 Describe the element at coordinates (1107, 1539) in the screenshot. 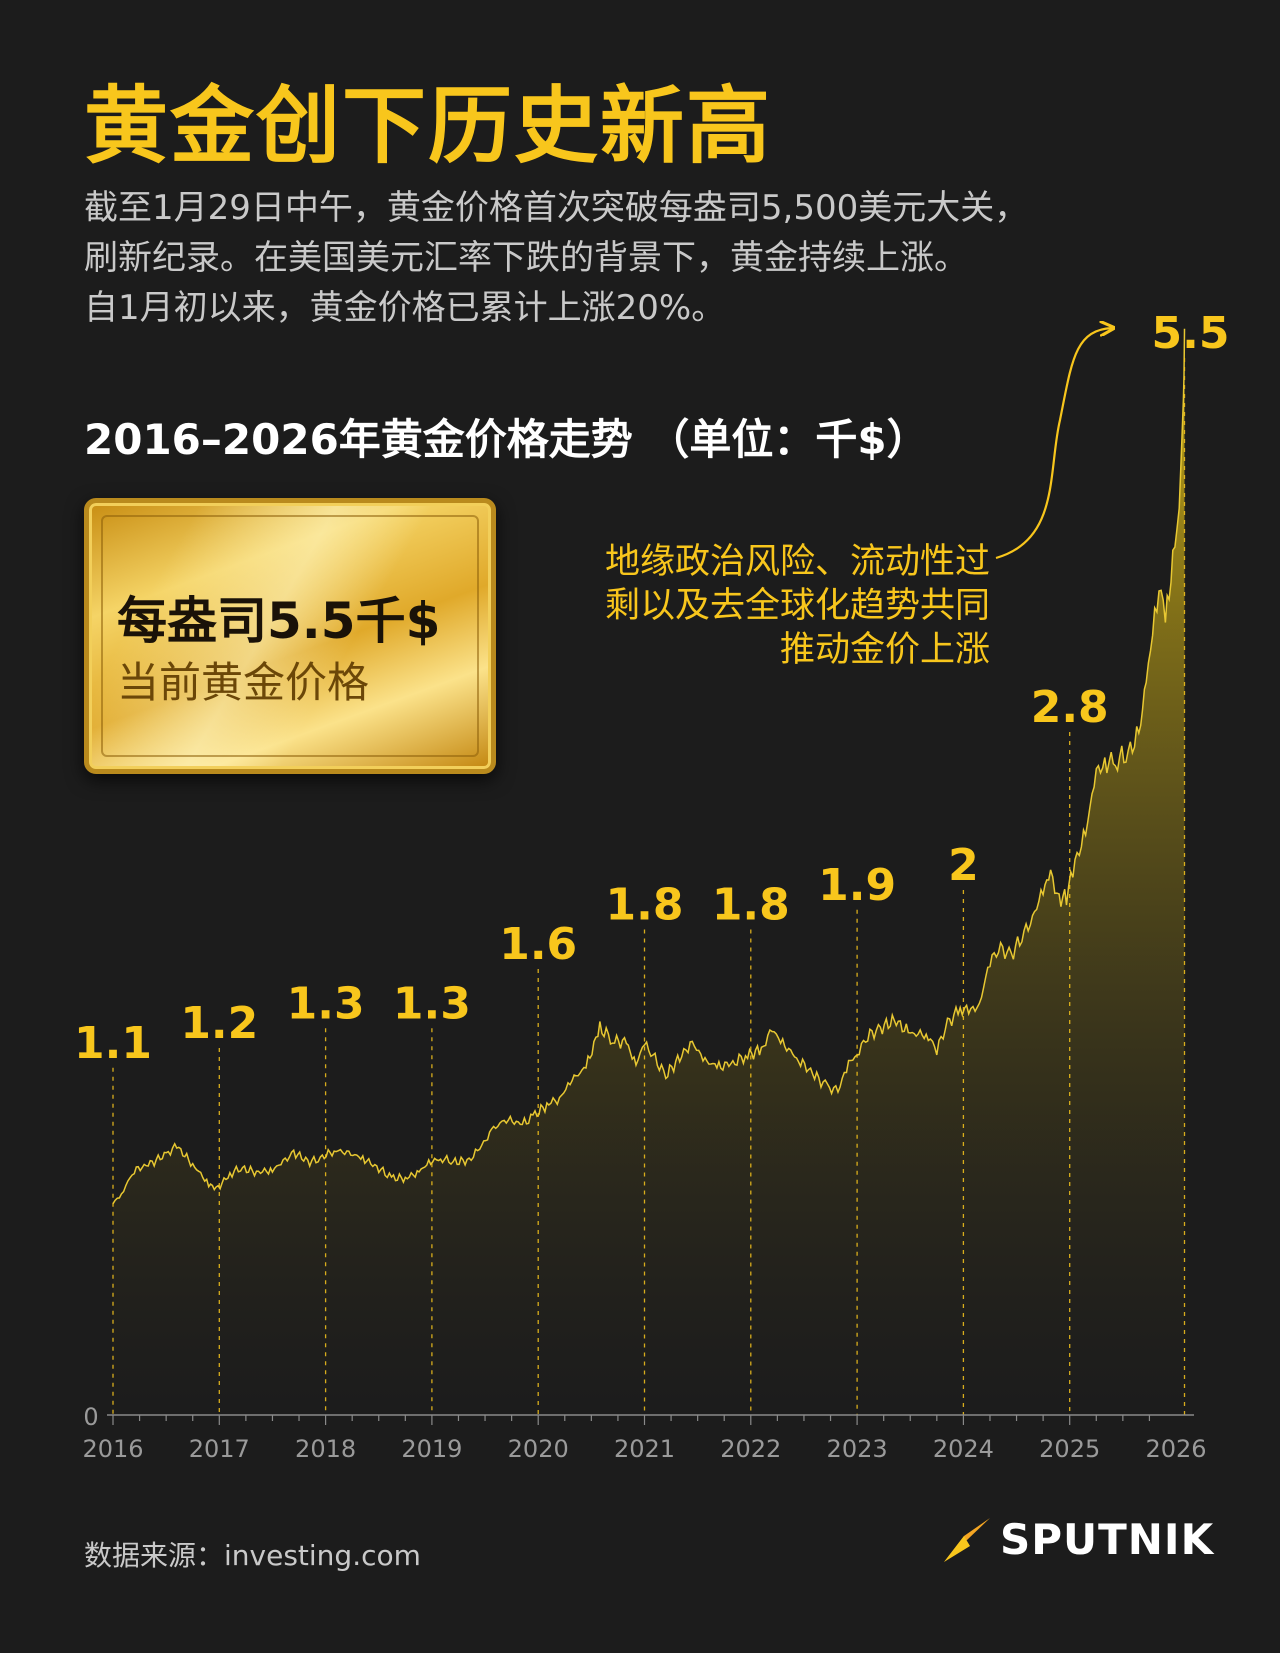

I see `sputnik-logo-text: SPUTNIK` at that location.